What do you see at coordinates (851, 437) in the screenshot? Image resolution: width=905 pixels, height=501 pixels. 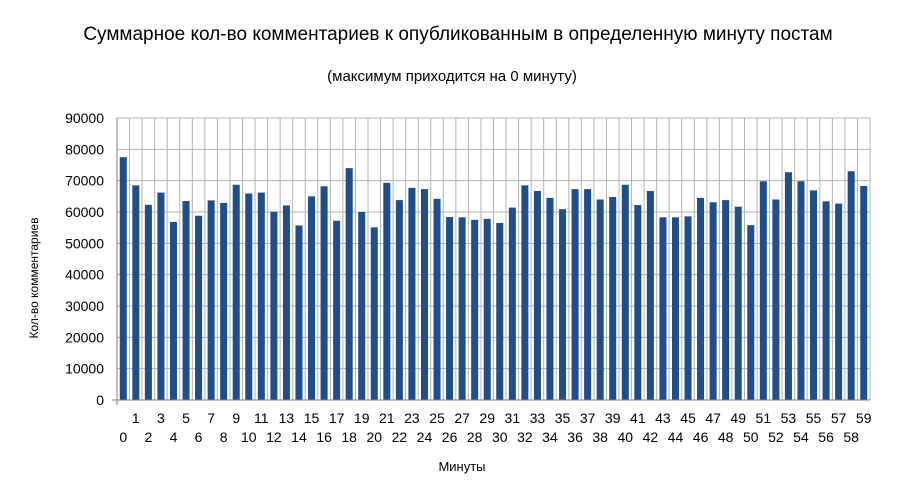 I see `x-tick-label: 58` at bounding box center [851, 437].